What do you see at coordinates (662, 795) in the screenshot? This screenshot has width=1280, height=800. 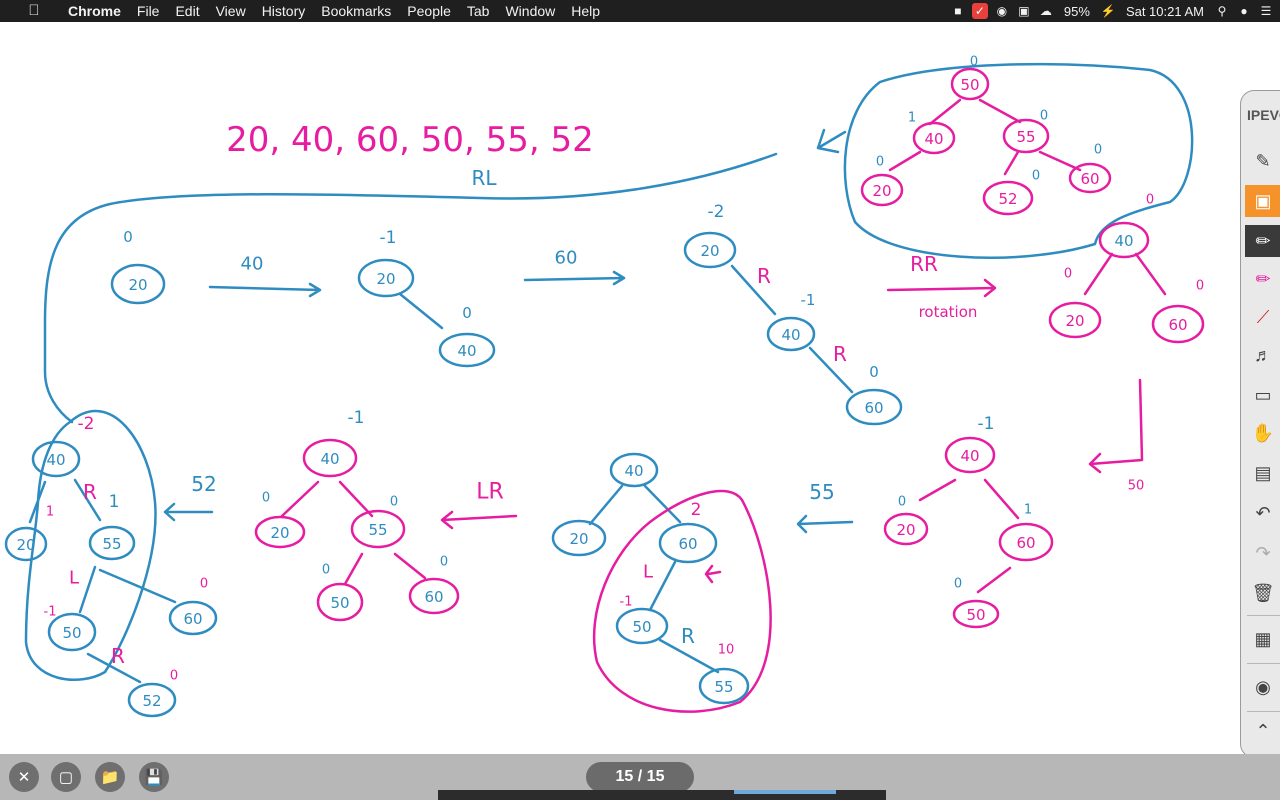 I see `page-thumbnail-strip` at bounding box center [662, 795].